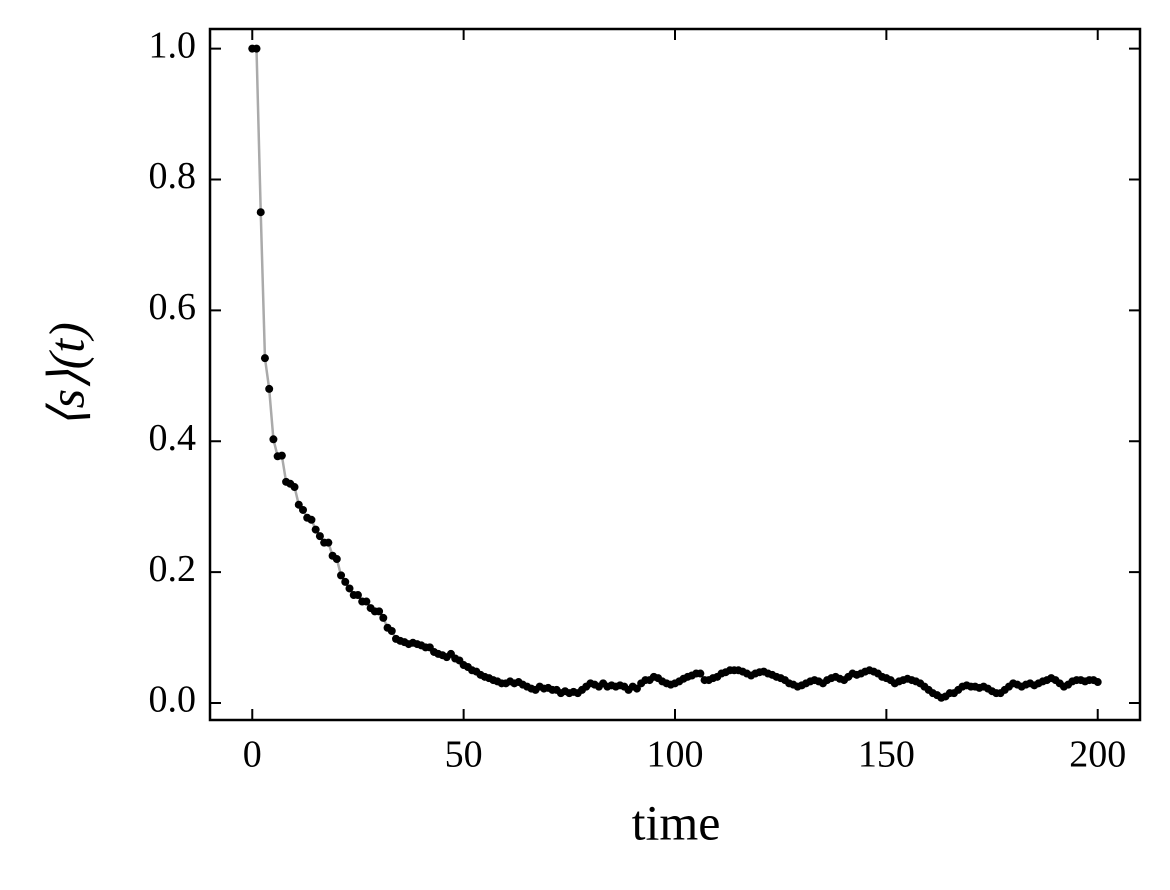 This screenshot has height=890, width=1170. I want to click on y-tick-label: 0.0, so click(173, 700).